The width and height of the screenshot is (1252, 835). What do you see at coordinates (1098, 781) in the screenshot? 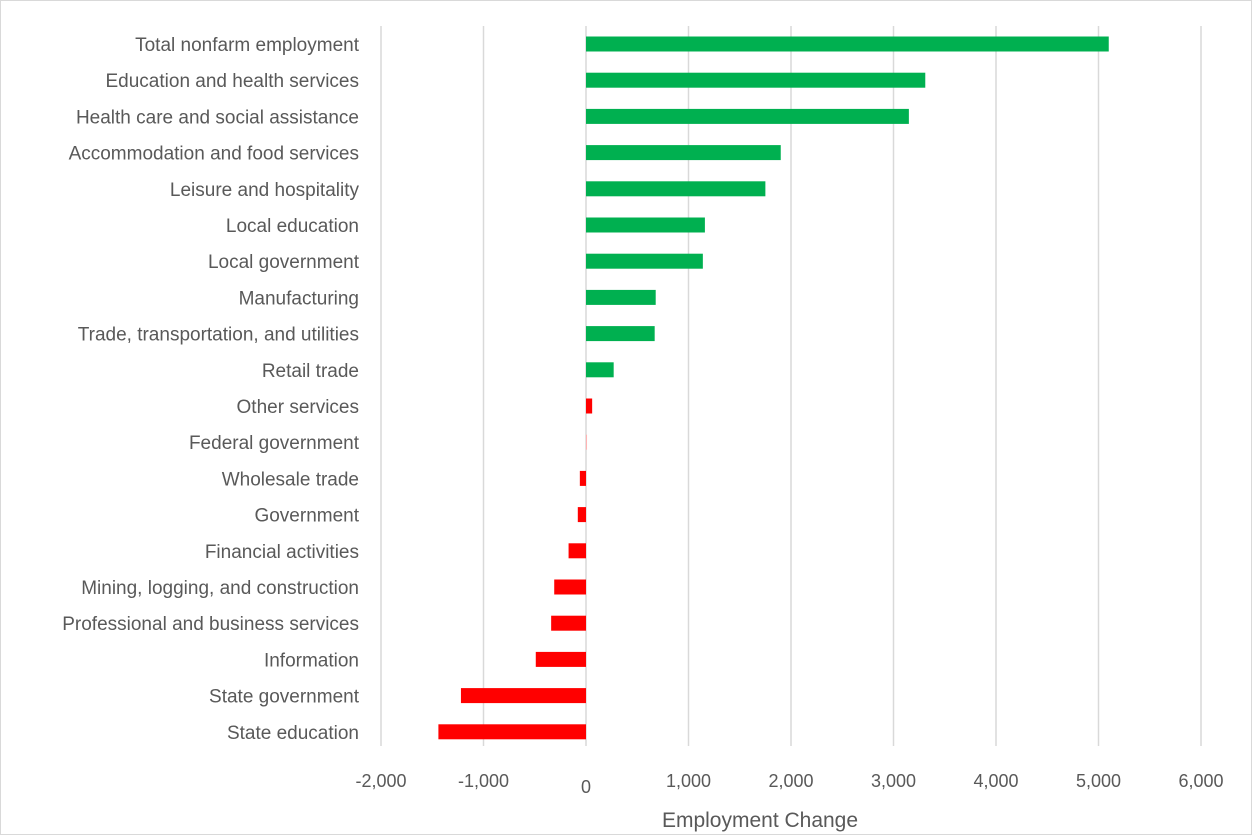
I see `x-tick-label: 5,000` at bounding box center [1098, 781].